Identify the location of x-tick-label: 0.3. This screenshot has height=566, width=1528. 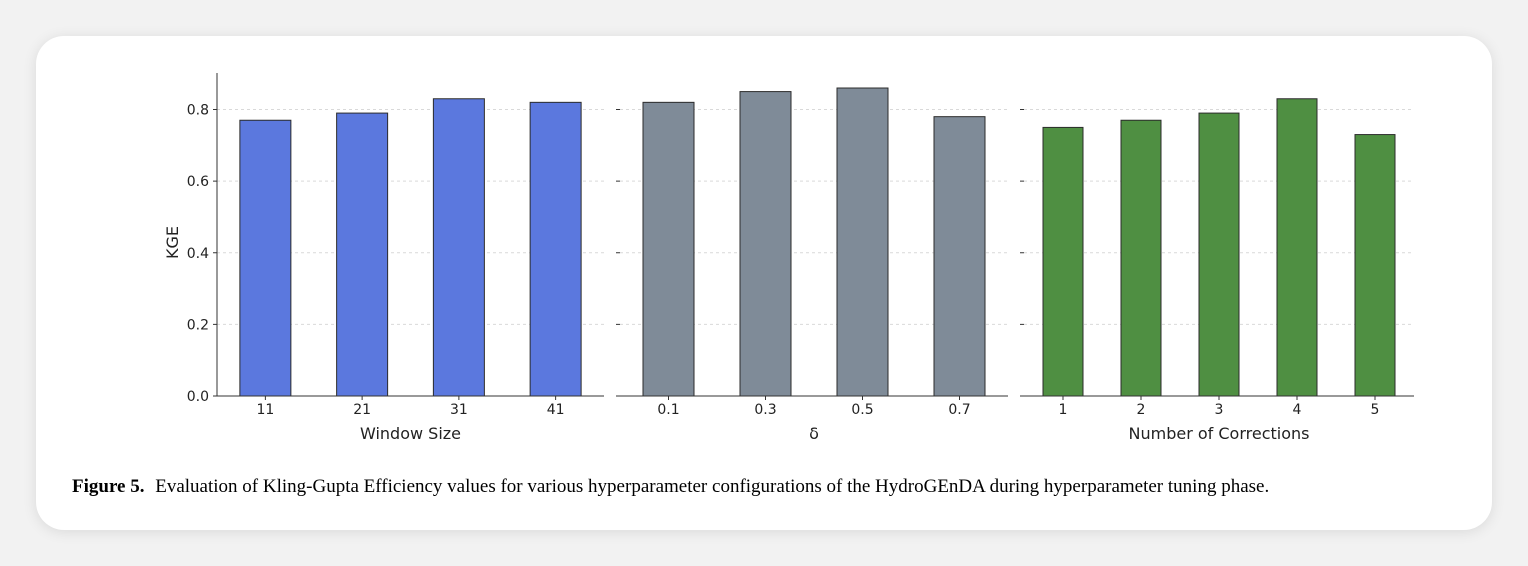
(765, 410).